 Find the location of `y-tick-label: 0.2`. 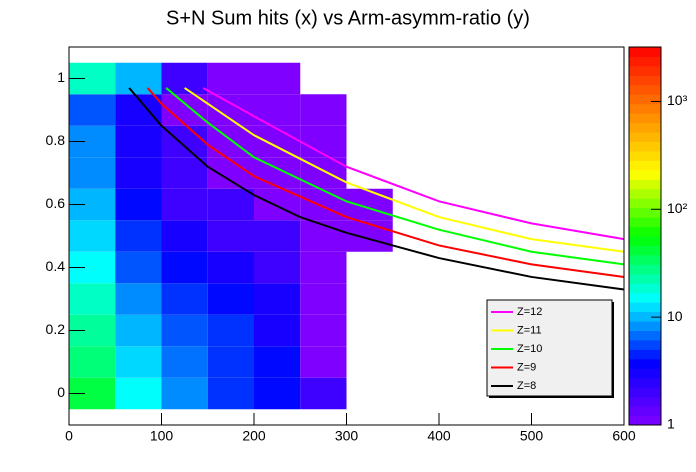

y-tick-label: 0.2 is located at coordinates (56, 329).